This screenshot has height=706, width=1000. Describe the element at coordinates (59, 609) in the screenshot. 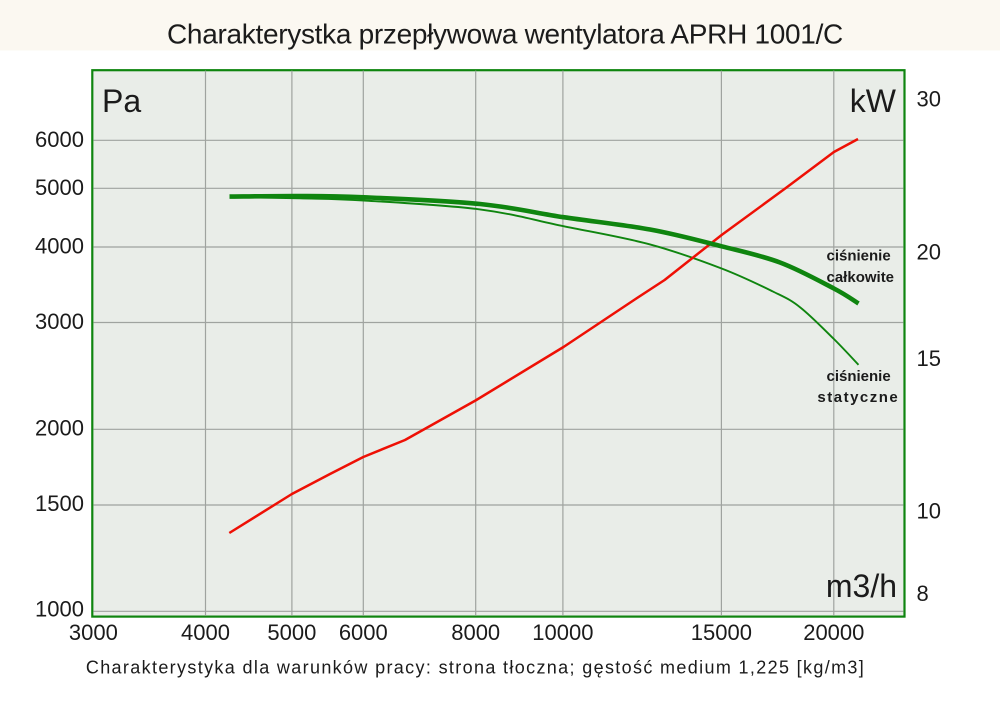

I see `svg-text: 1000` at that location.